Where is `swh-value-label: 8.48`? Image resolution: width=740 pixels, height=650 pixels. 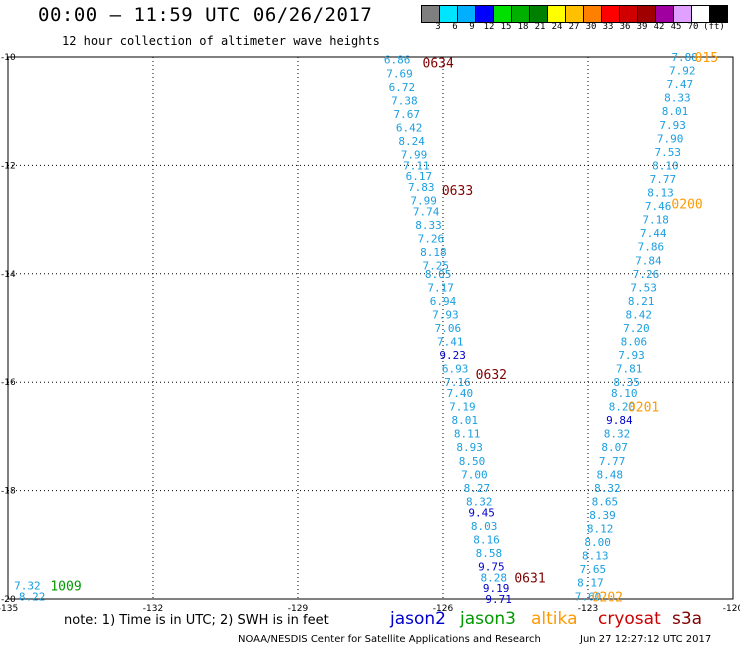 swh-value-label: 8.48 is located at coordinates (610, 474).